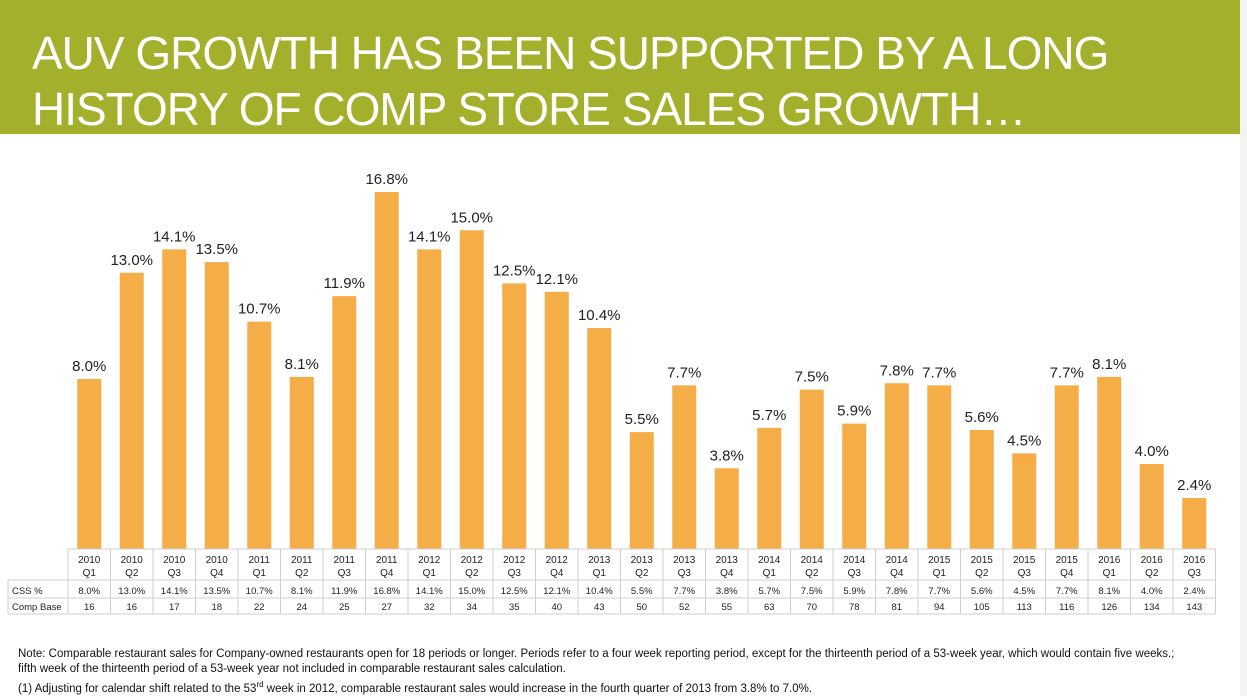 This screenshot has width=1247, height=696. I want to click on year-label-11: 2012, so click(557, 560).